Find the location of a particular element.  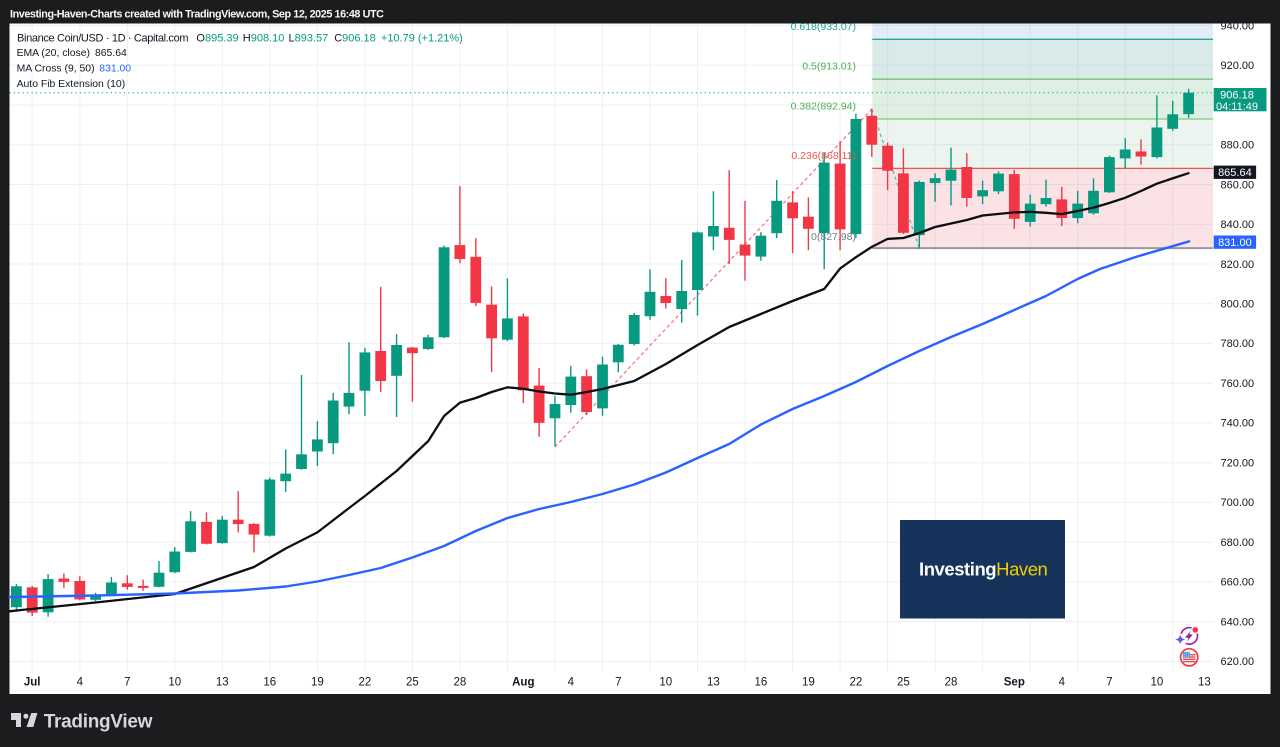

svg-text: Sep is located at coordinates (1014, 683).